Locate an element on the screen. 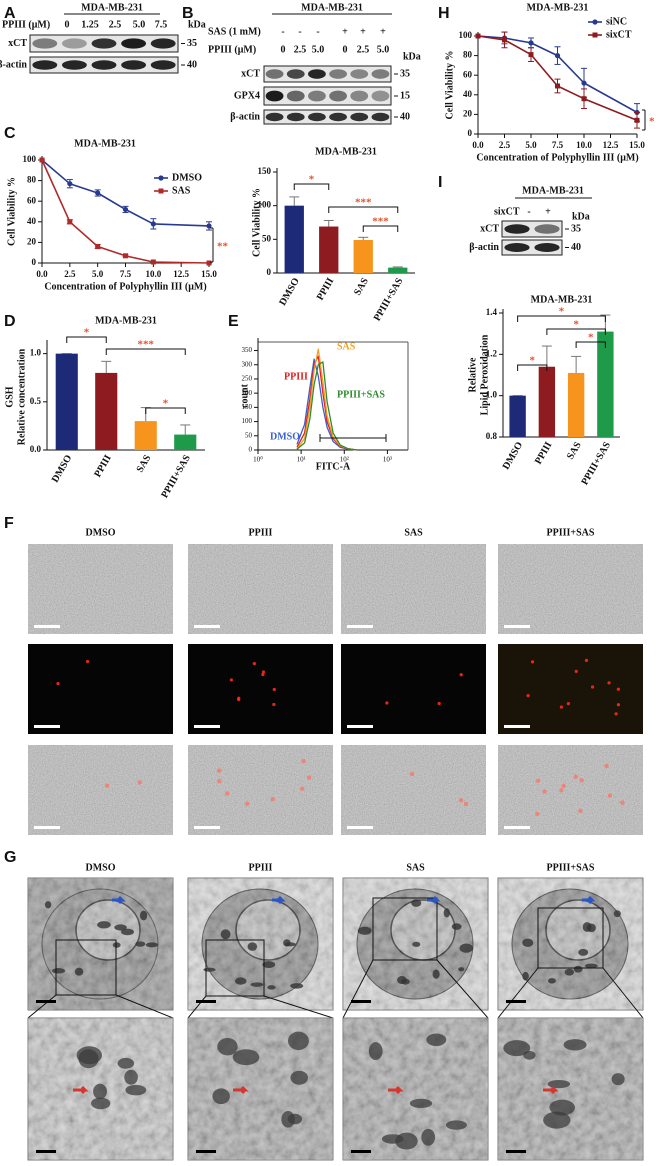 This screenshot has width=672, height=1166. y-tick-label: 1.0 is located at coordinates (492, 395).